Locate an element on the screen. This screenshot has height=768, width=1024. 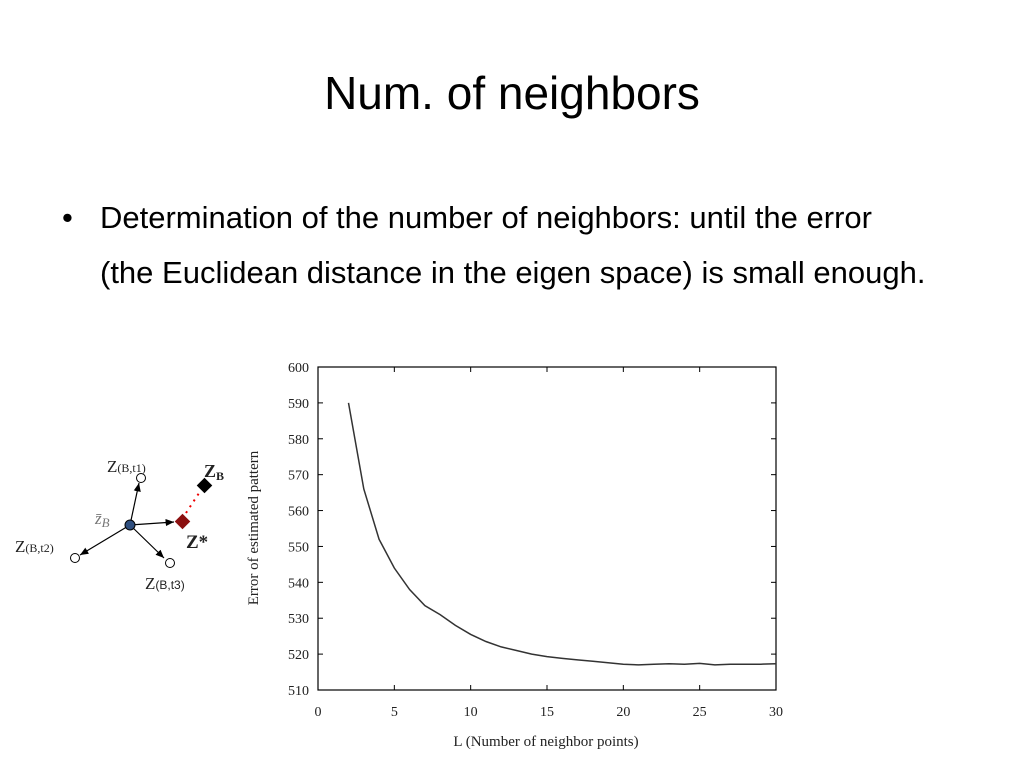
y-tick-label: 520 is located at coordinates (298, 655).